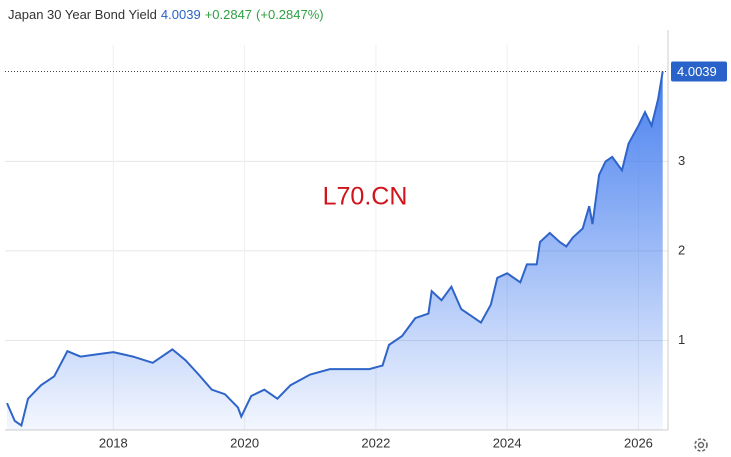 The width and height of the screenshot is (731, 457). I want to click on gear, so click(701, 445).